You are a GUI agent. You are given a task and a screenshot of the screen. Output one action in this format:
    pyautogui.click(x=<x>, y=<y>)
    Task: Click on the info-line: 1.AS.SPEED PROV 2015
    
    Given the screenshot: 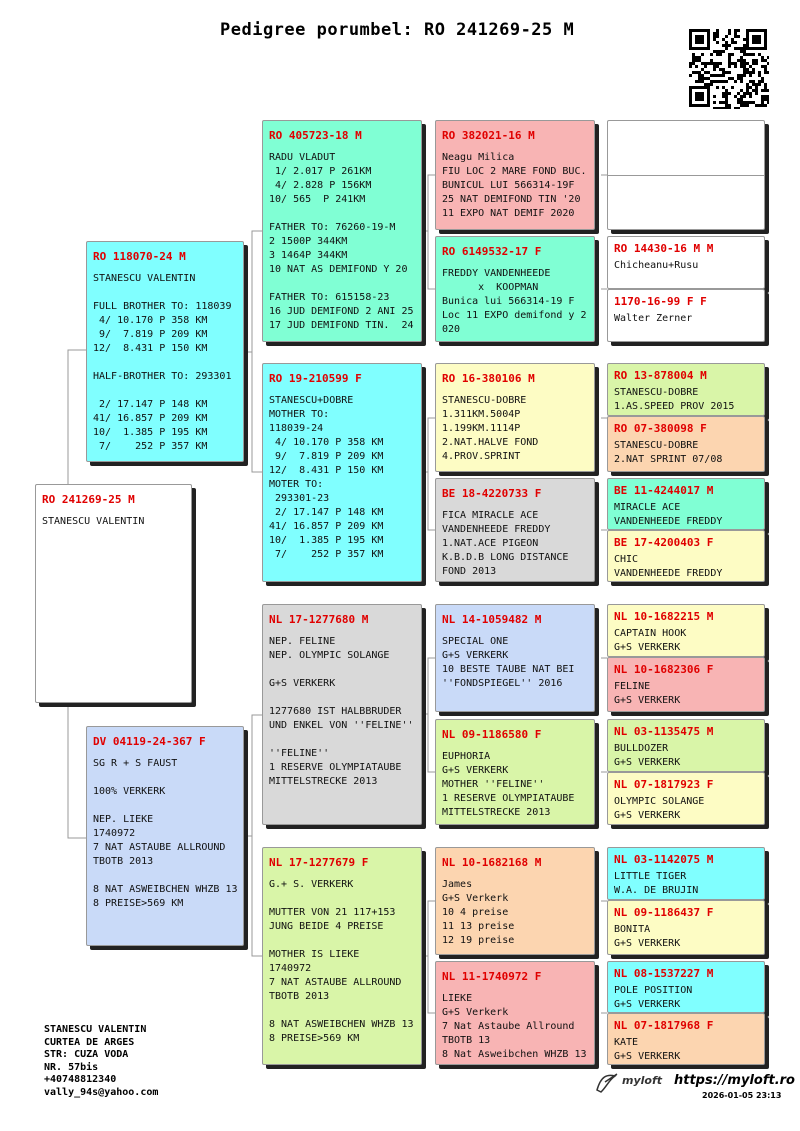 What is the action you would take?
    pyautogui.click(x=674, y=406)
    